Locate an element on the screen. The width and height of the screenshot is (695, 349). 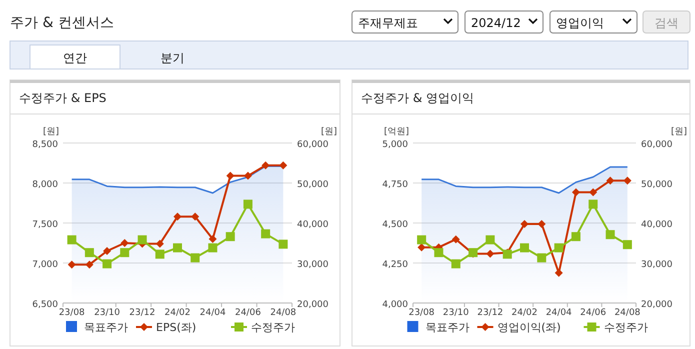
y-tick-label: 7,000 is located at coordinates (45, 265).